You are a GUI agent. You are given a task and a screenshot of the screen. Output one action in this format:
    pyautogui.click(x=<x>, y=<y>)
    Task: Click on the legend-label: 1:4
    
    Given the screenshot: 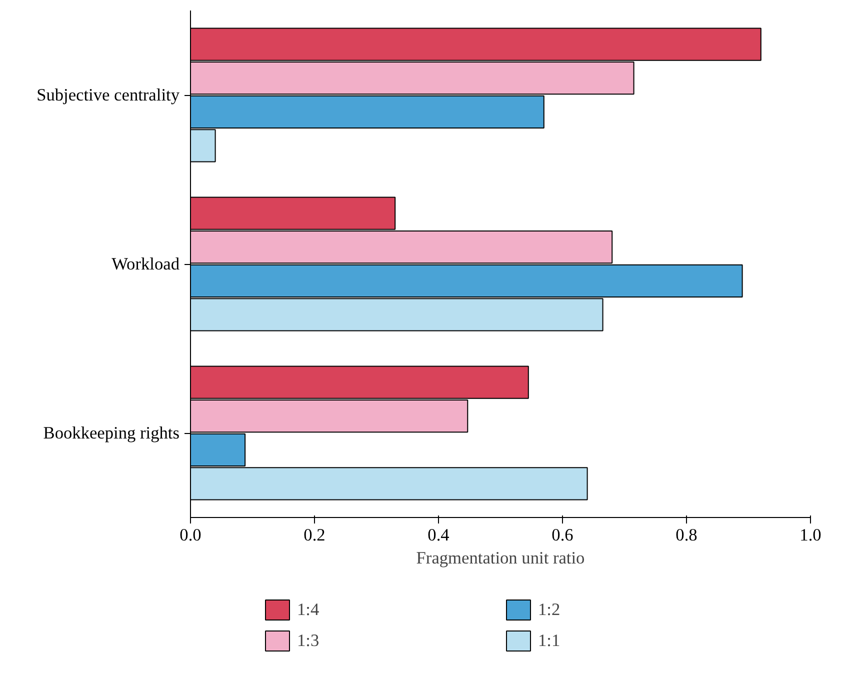 What is the action you would take?
    pyautogui.click(x=308, y=610)
    